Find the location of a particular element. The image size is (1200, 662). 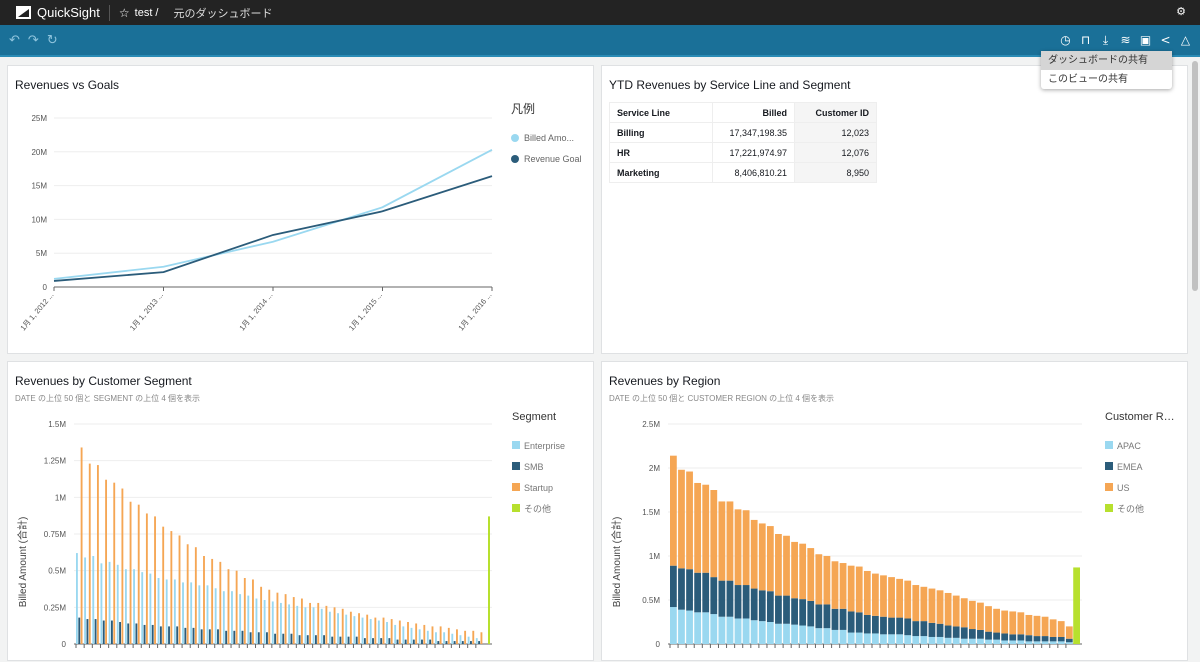

save-icon: ▣ is located at coordinates (1145, 40).